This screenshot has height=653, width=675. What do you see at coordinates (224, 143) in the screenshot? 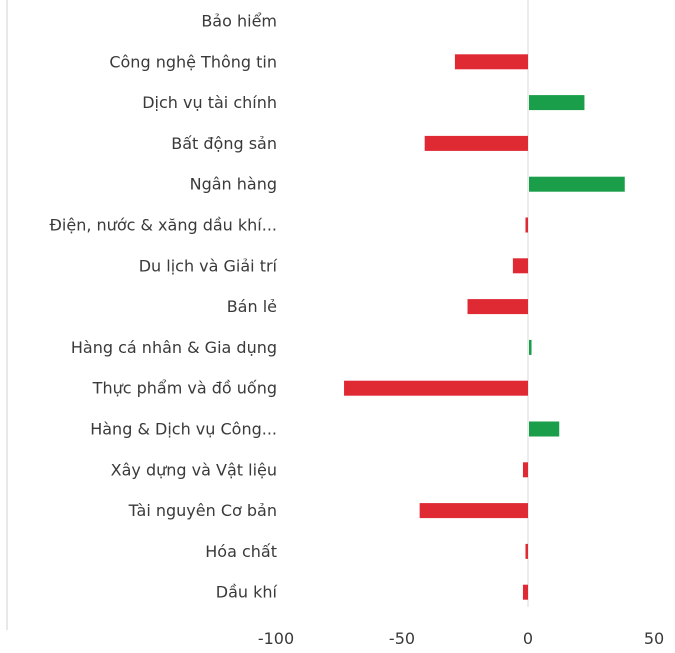
I see `category-label: Bất động sản` at bounding box center [224, 143].